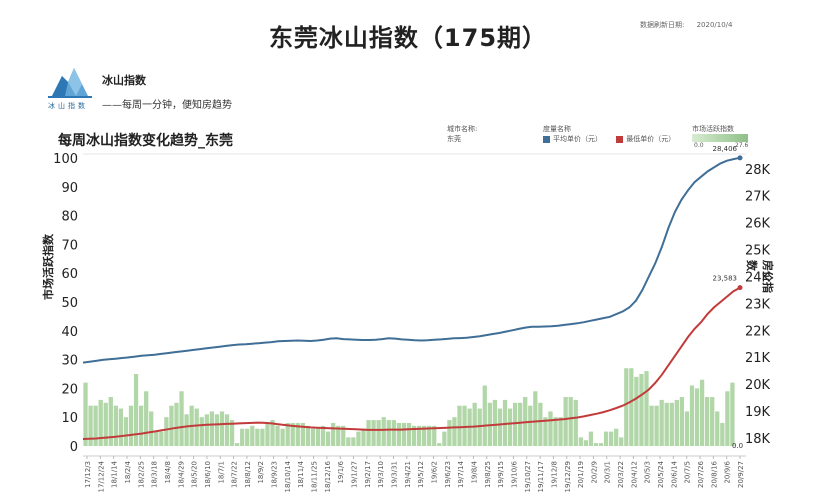 The width and height of the screenshot is (816, 503). What do you see at coordinates (69, 188) in the screenshot?
I see `left-tick-label: 90` at bounding box center [69, 188].